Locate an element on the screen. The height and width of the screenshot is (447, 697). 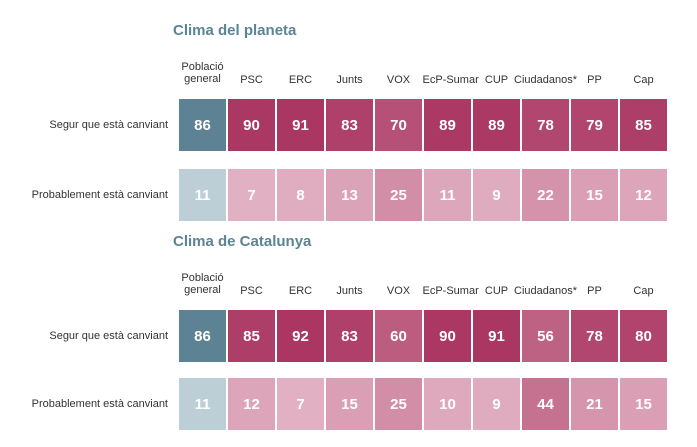
chart-title: Clima del planeta is located at coordinates (235, 30).